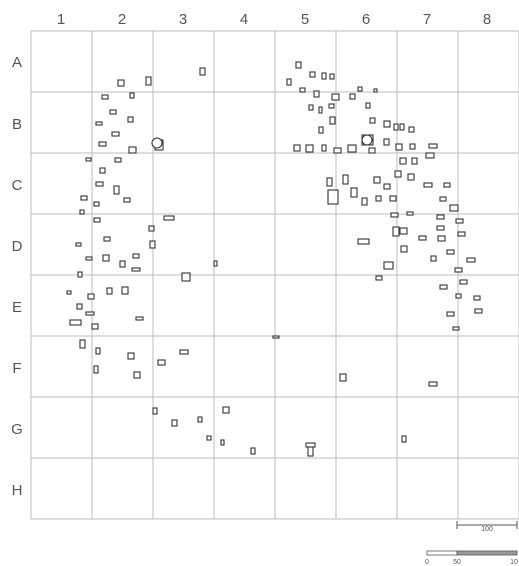 This screenshot has width=519, height=566. What do you see at coordinates (17, 185) in the screenshot?
I see `row-label-C: C` at bounding box center [17, 185].